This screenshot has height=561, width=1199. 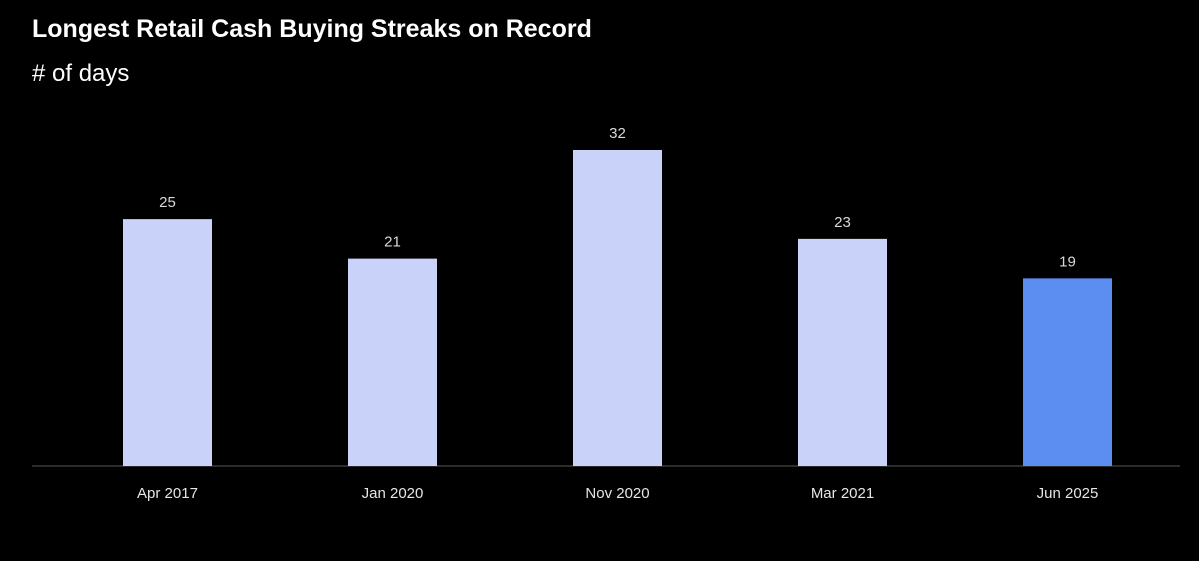 What do you see at coordinates (167, 202) in the screenshot?
I see `data-label: 25` at bounding box center [167, 202].